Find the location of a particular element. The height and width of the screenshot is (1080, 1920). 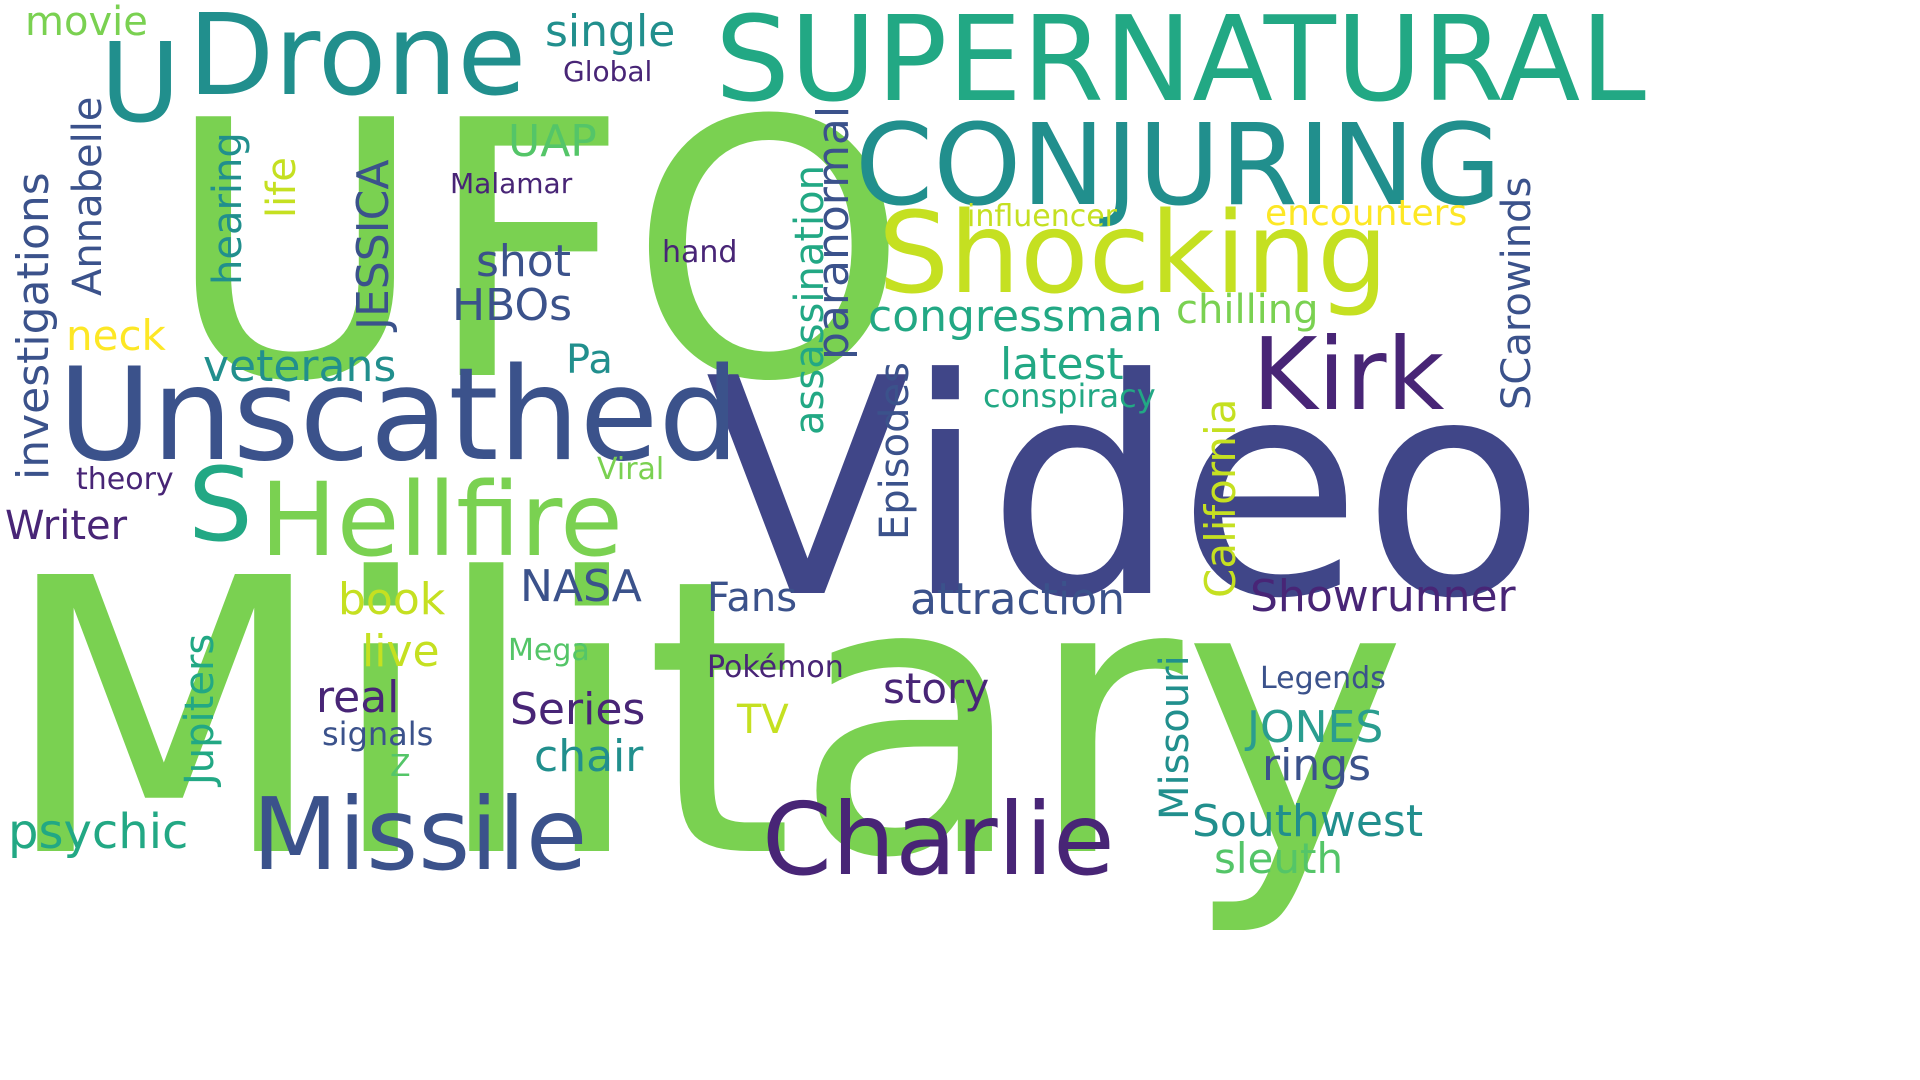

word-single: single is located at coordinates (610, 31).